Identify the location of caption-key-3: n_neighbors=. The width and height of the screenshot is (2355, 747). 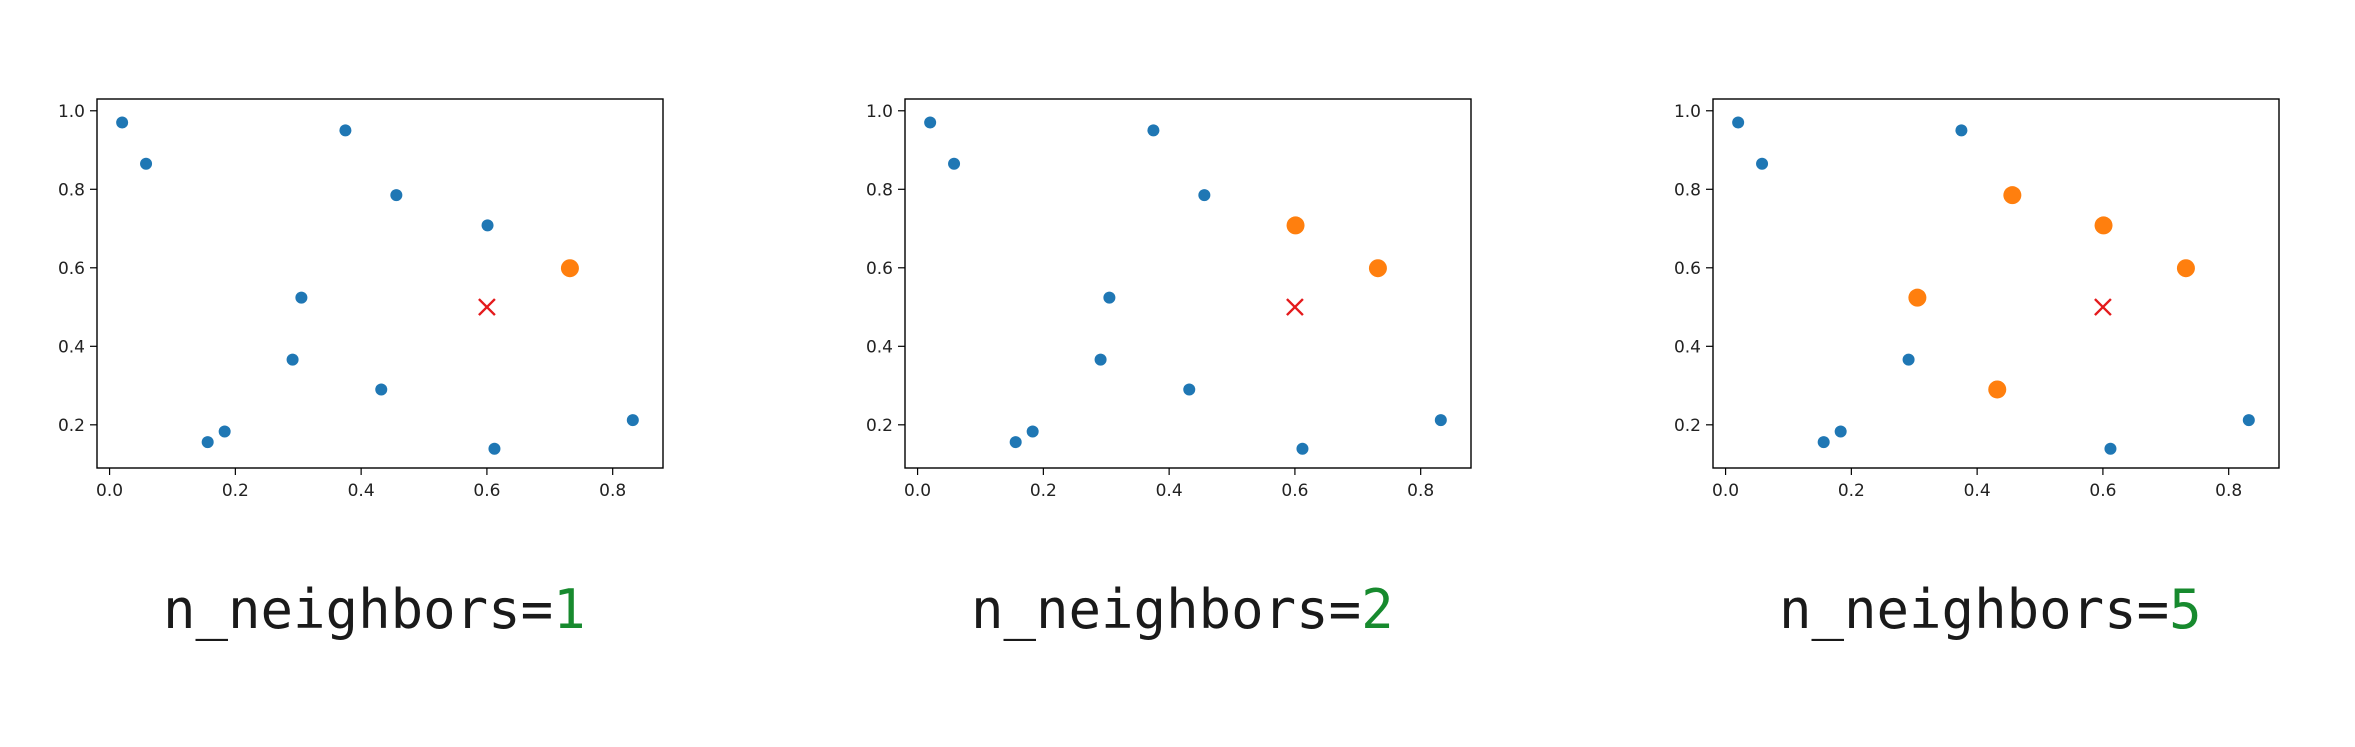
(1974, 609).